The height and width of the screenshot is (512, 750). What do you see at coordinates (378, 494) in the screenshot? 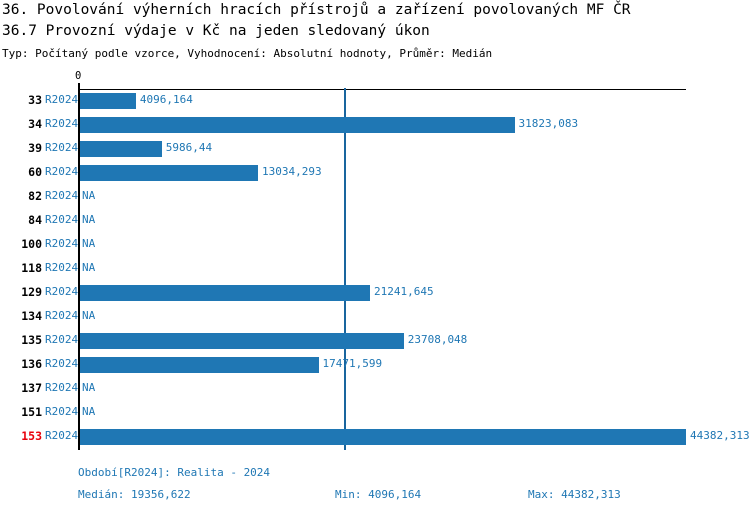
I see `stat-min: Min: 4096,164` at bounding box center [378, 494].